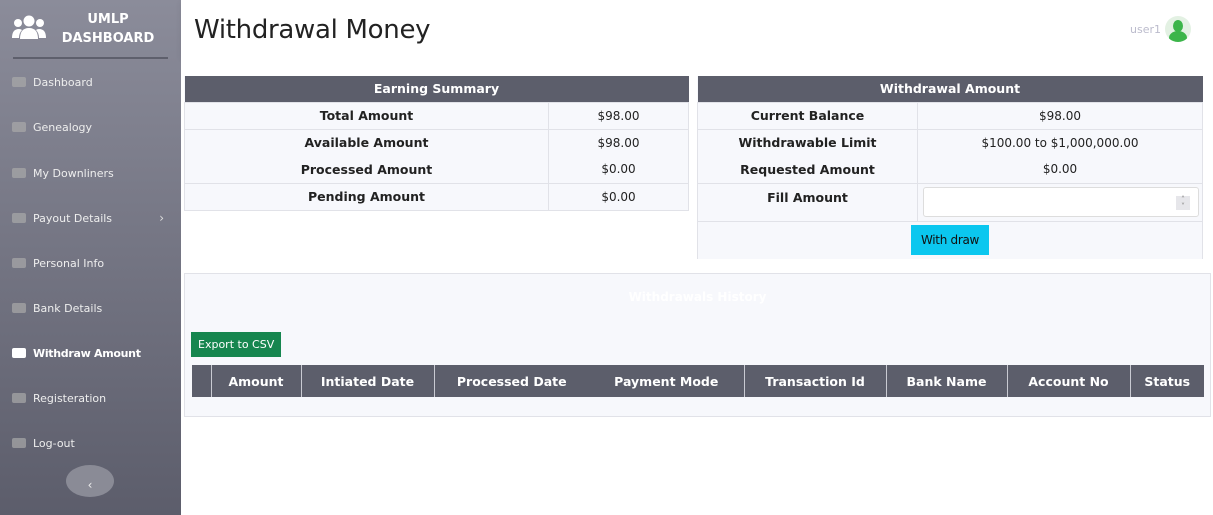 The width and height of the screenshot is (1213, 515). I want to click on divider, so click(90, 58).